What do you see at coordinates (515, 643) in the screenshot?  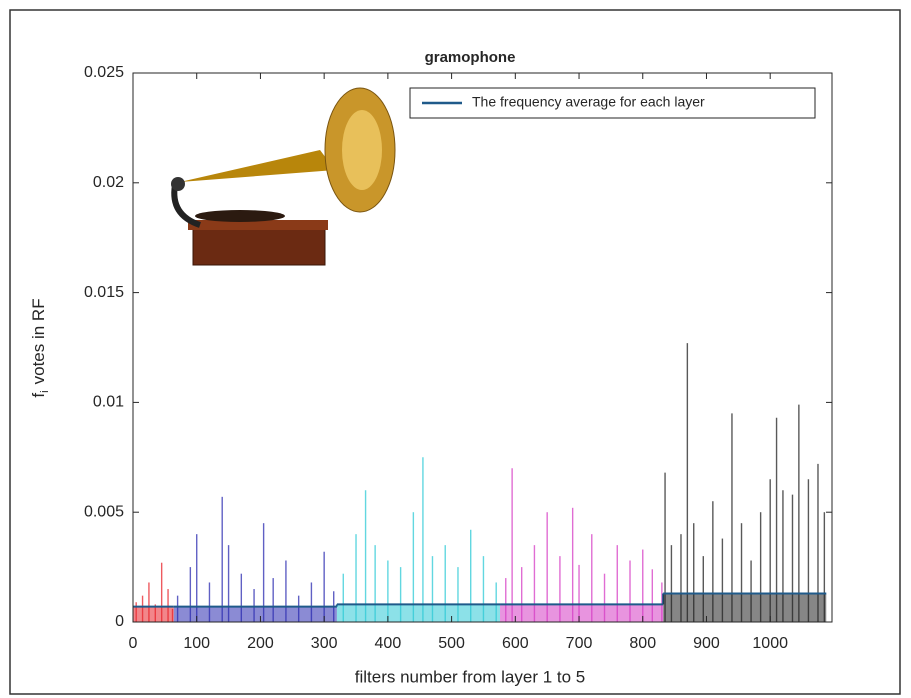 I see `x-tick-label: 600` at bounding box center [515, 643].